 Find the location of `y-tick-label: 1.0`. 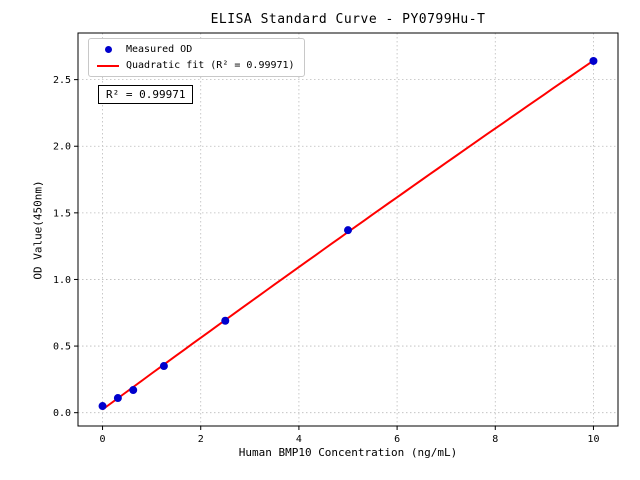

y-tick-label: 1.0 is located at coordinates (62, 280).